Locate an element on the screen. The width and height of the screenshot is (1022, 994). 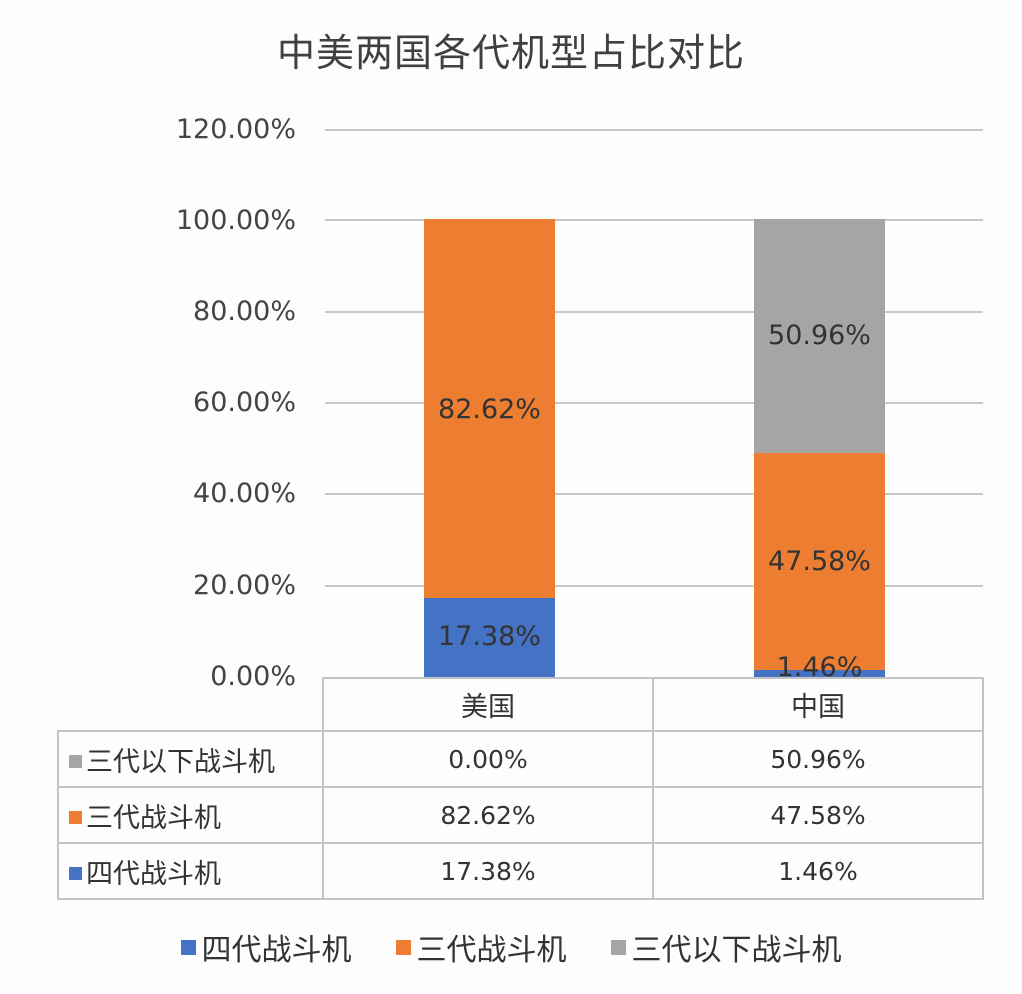
chart-title: 中美两国各代机型占比对比 is located at coordinates (510, 53).